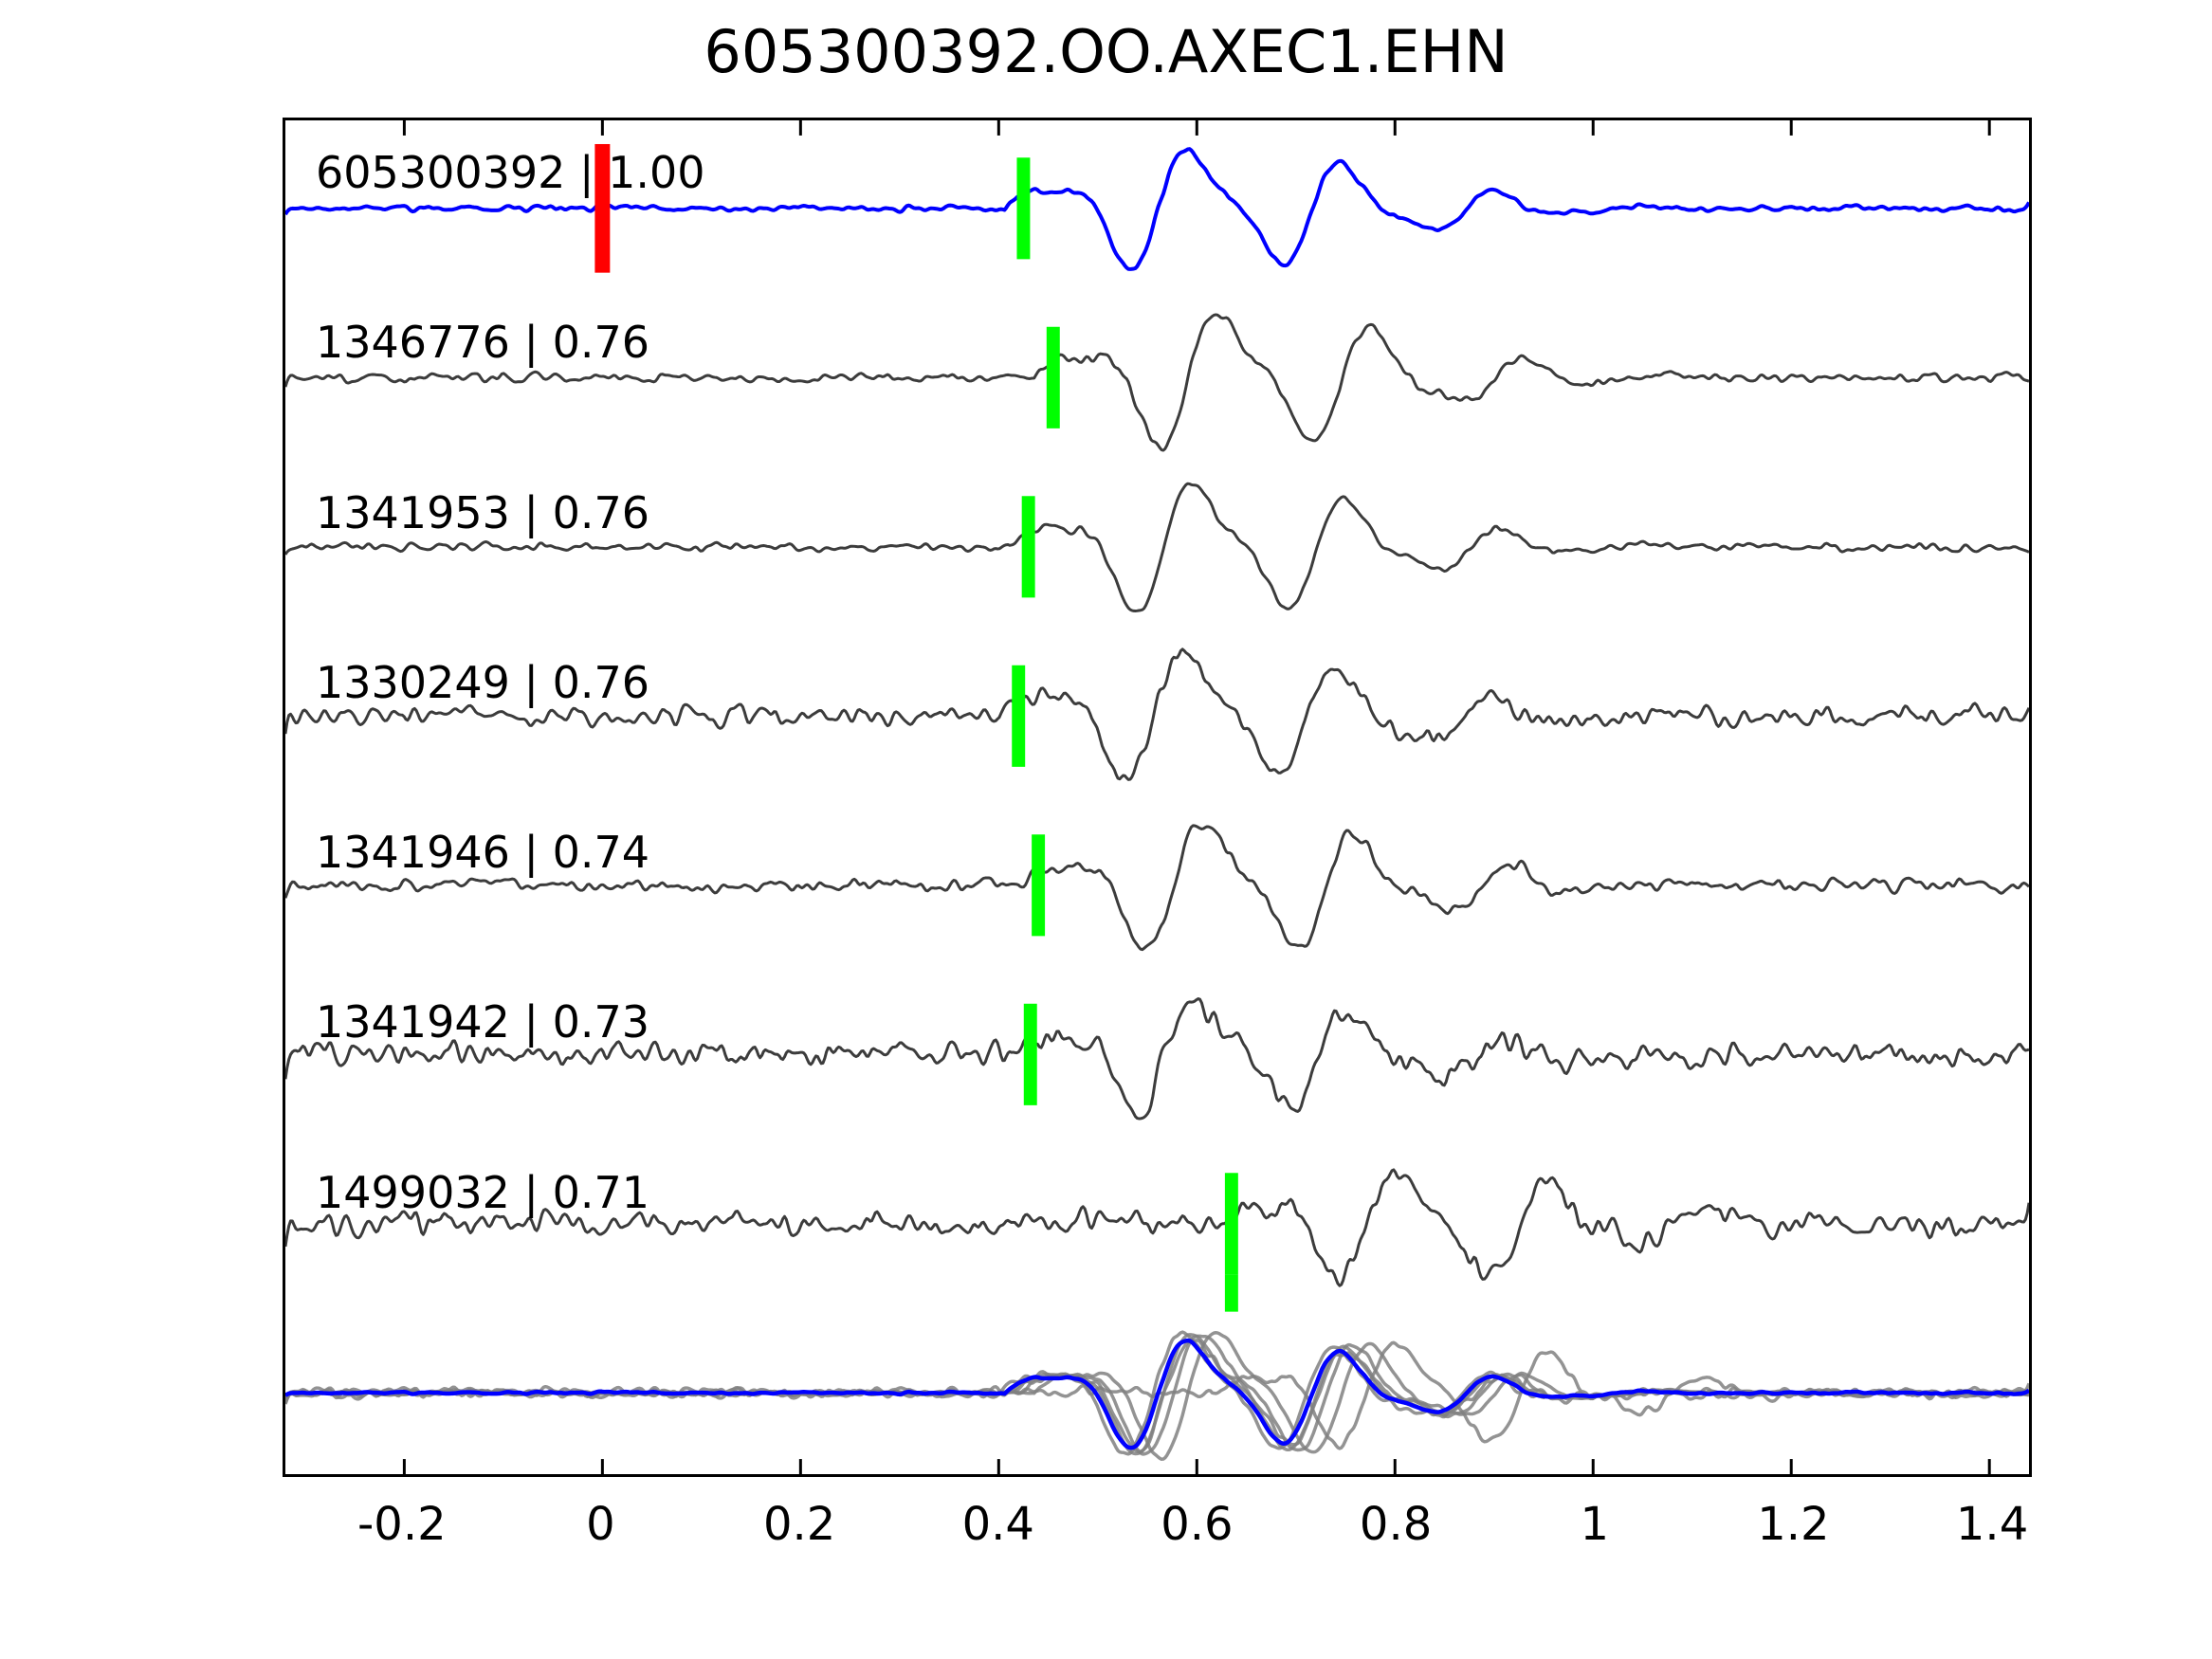  Describe the element at coordinates (799, 1524) in the screenshot. I see `x-tick-label-2: 0.2` at that location.